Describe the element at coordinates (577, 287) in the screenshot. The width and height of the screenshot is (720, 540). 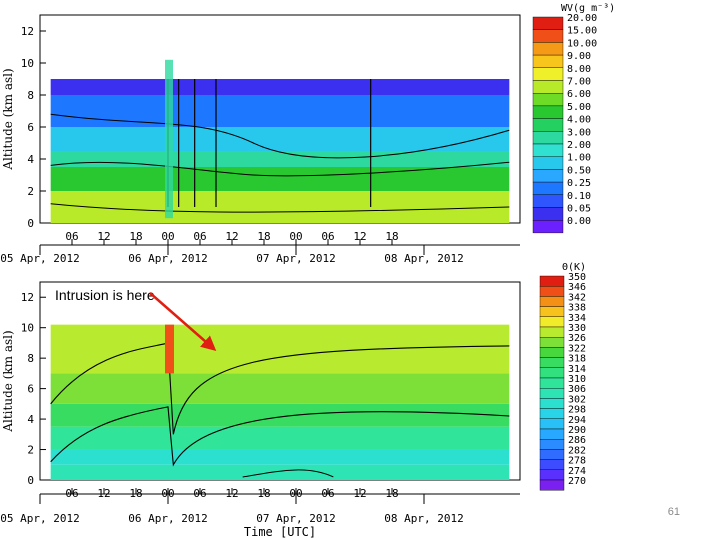
I see `colorbar-label: 346` at that location.